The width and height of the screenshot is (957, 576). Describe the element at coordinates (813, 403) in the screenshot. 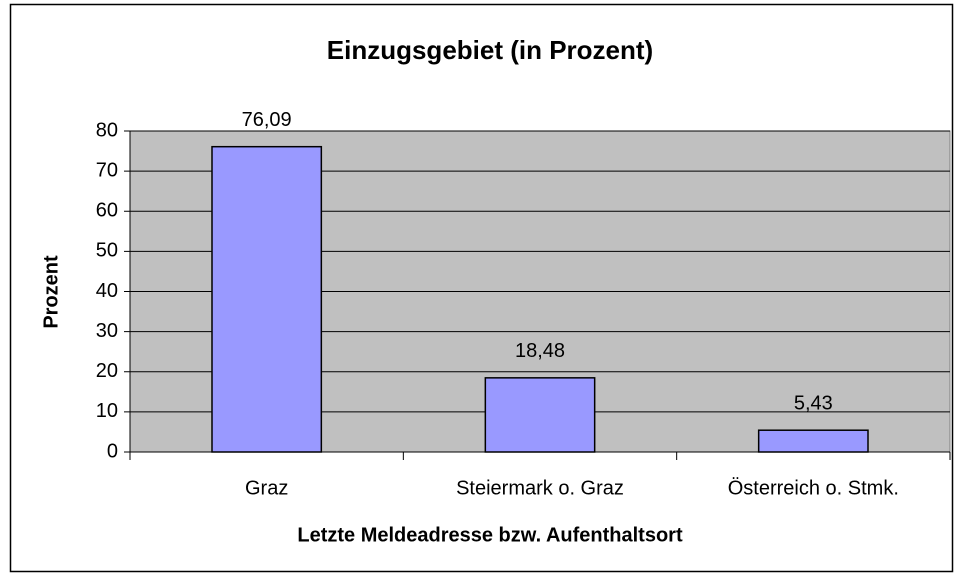

I see `data-label: 5,43` at that location.